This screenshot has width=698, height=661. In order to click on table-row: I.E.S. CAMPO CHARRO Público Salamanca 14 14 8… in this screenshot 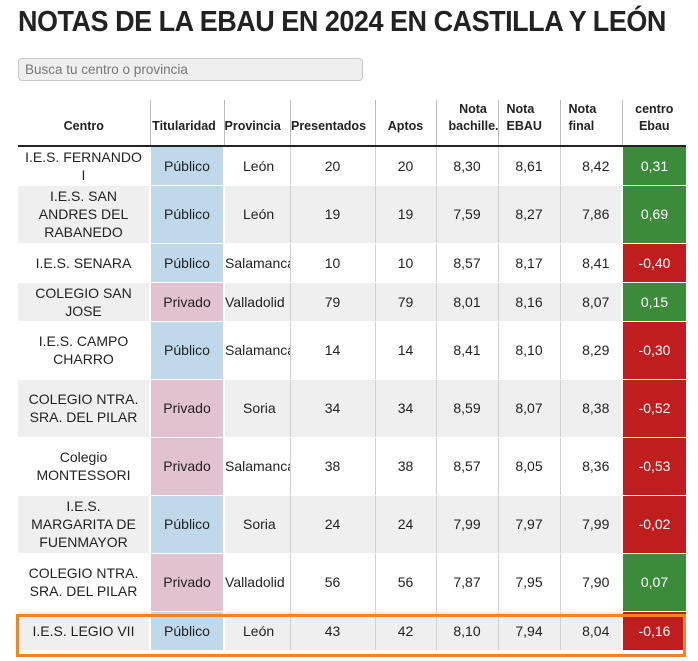, I will do `click(352, 350)`.